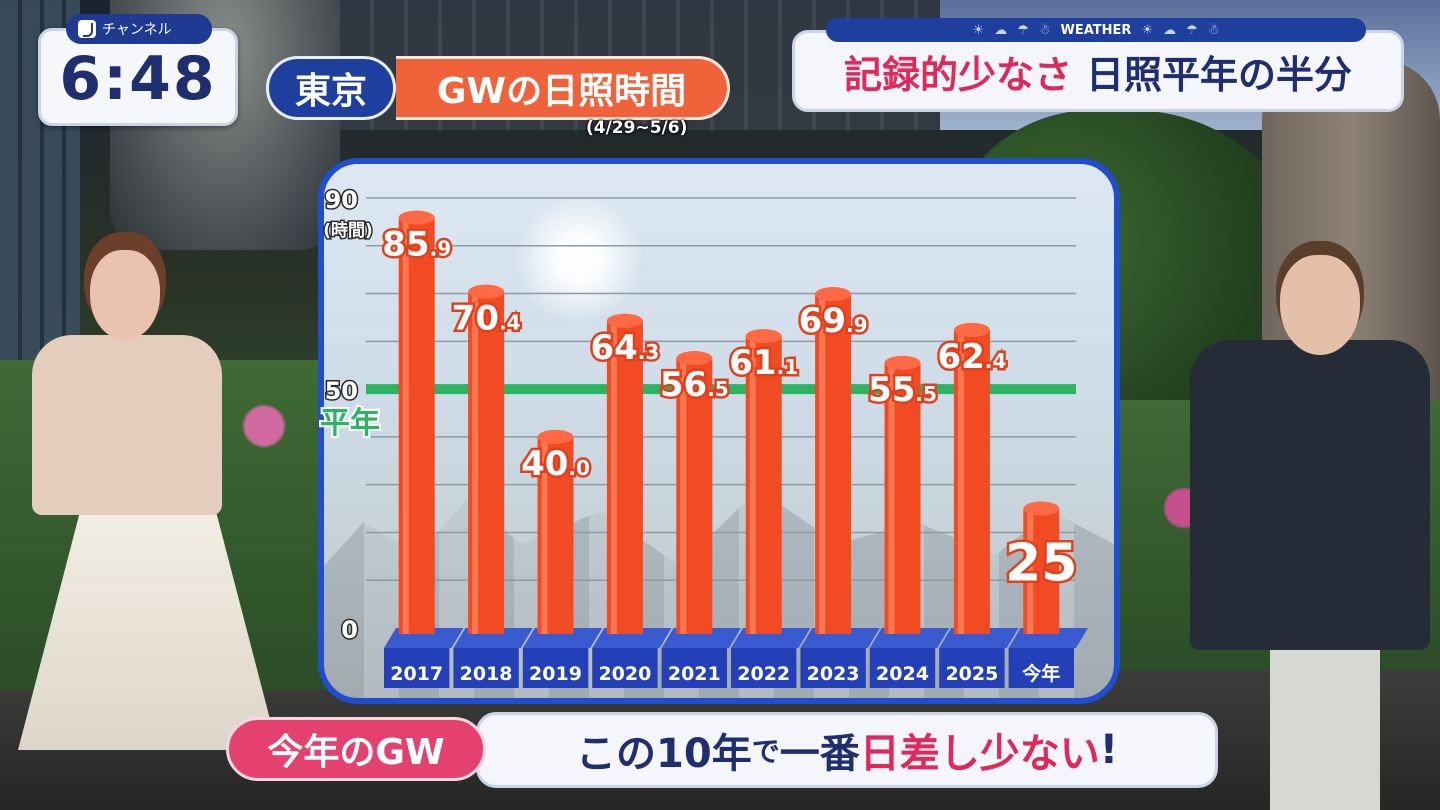 This screenshot has height=810, width=1440. What do you see at coordinates (341, 200) in the screenshot?
I see `y-tick-label: 90` at bounding box center [341, 200].